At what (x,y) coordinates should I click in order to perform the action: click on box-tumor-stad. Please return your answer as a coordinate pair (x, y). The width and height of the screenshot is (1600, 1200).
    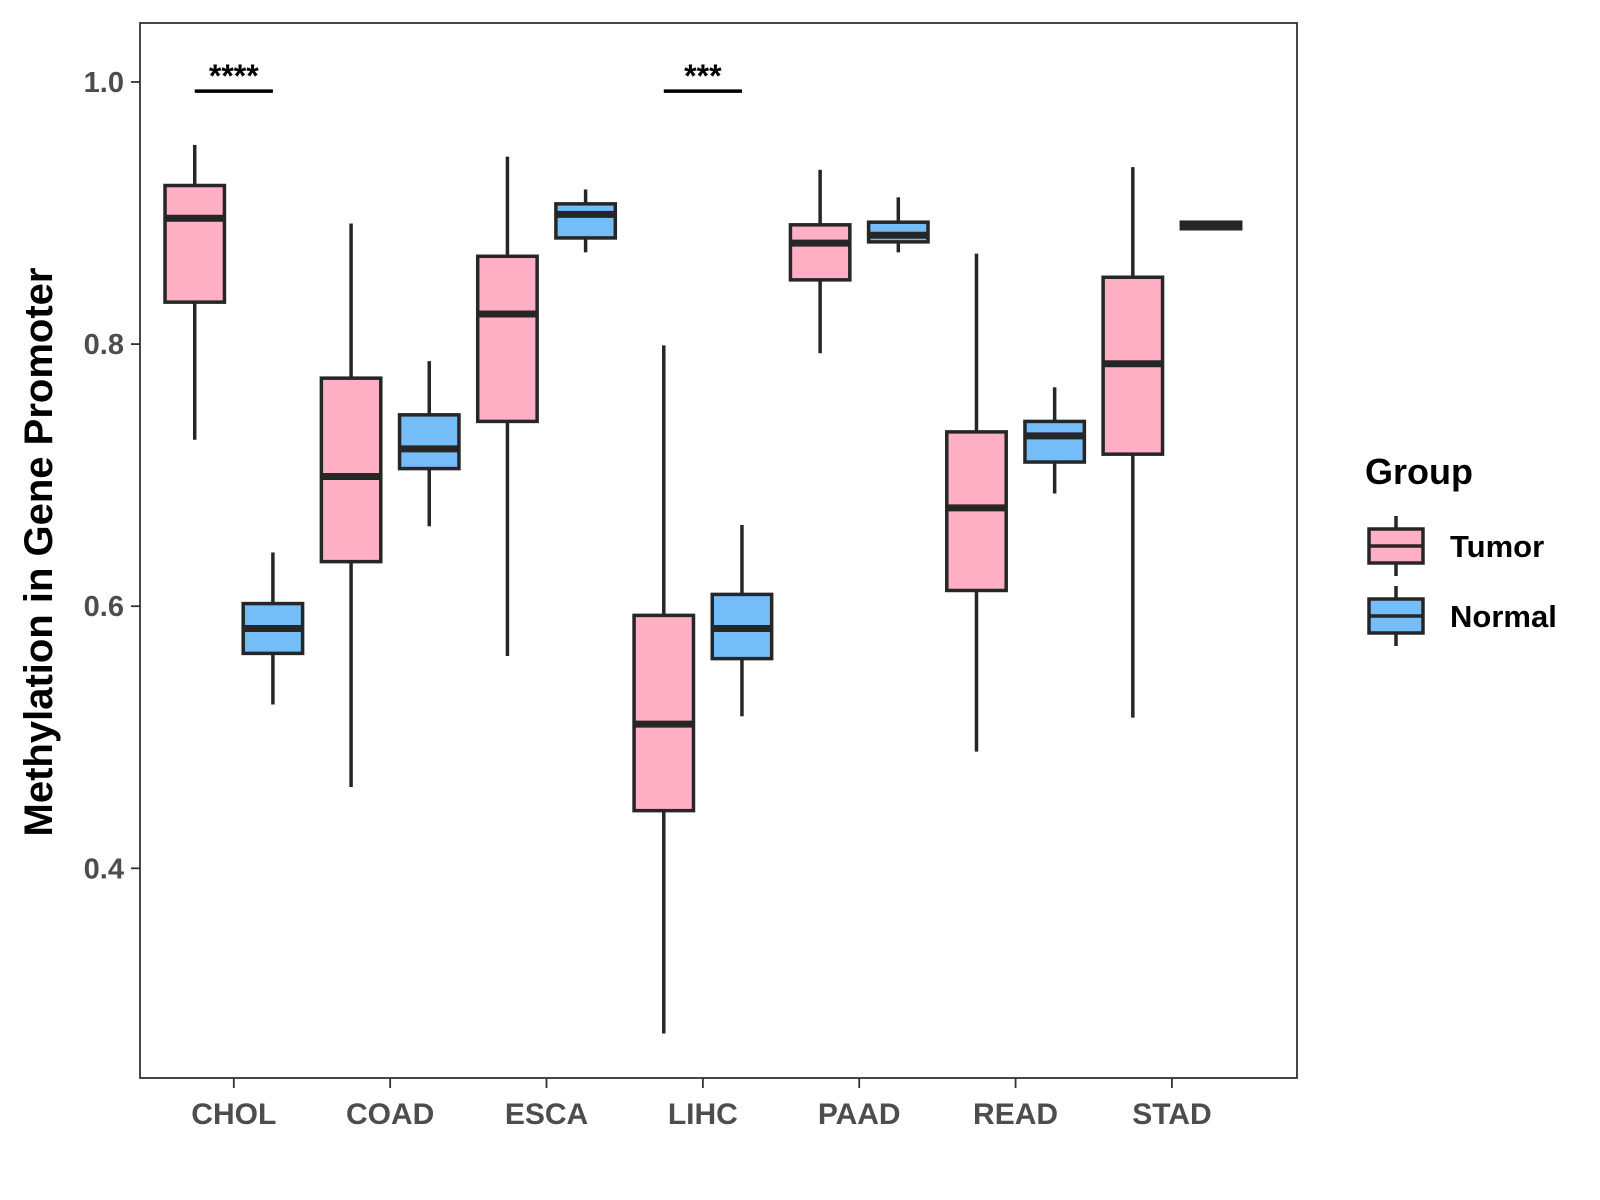
    Looking at the image, I should click on (1133, 442).